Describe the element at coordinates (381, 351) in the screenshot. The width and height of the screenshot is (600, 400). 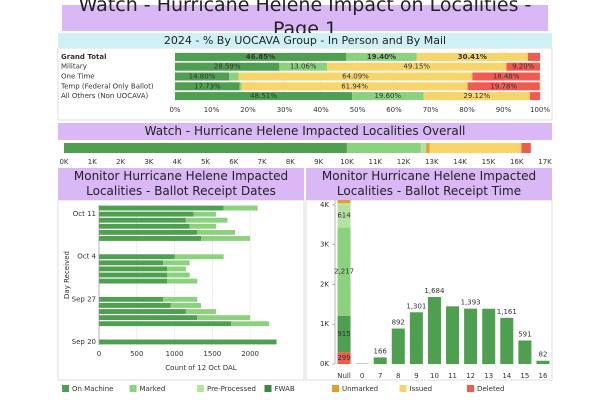
I see `value-label: 166` at that location.